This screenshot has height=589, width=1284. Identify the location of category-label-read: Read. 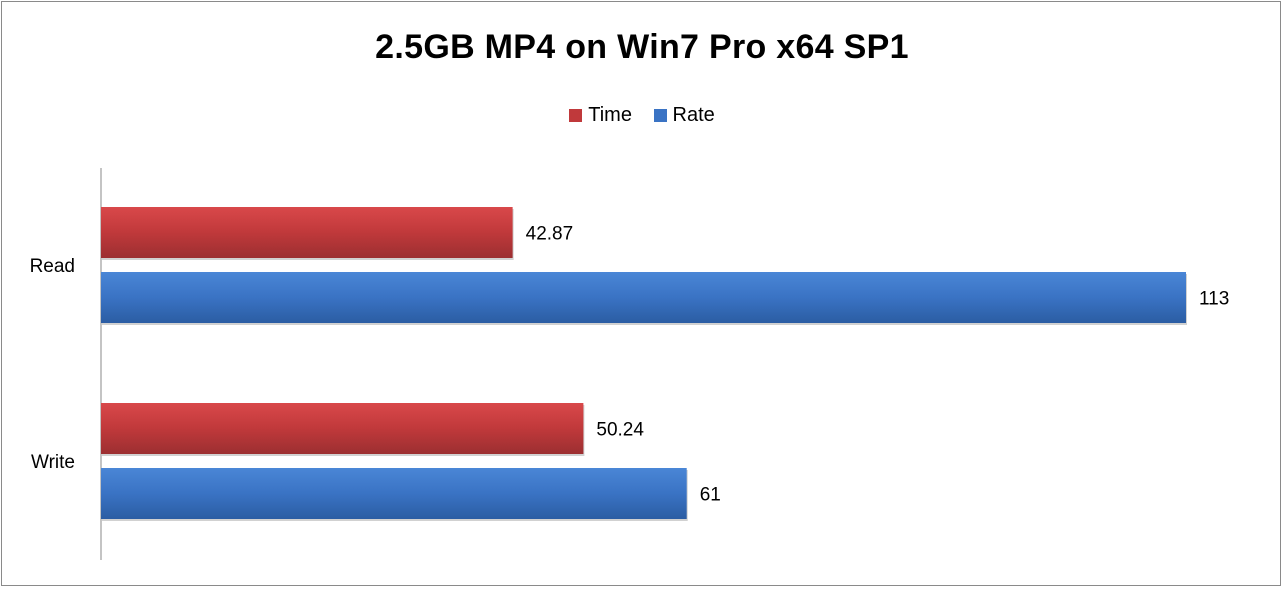
(52, 266).